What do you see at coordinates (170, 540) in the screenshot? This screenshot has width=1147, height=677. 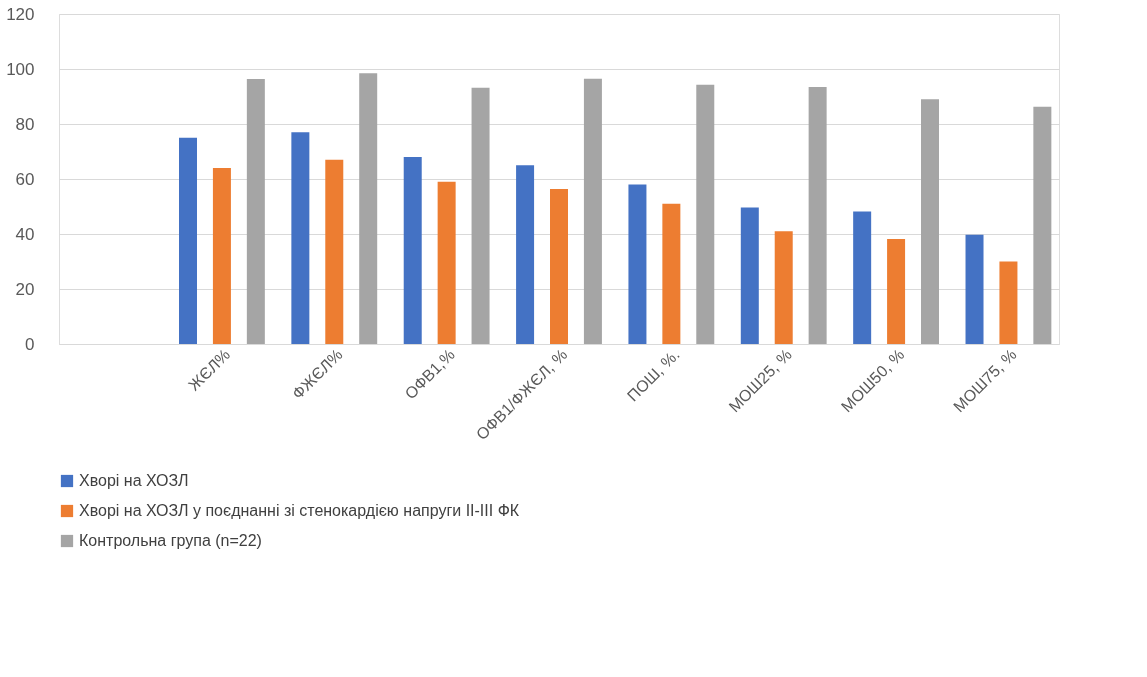 I see `legend-label: Контрольна група (n=22)` at bounding box center [170, 540].